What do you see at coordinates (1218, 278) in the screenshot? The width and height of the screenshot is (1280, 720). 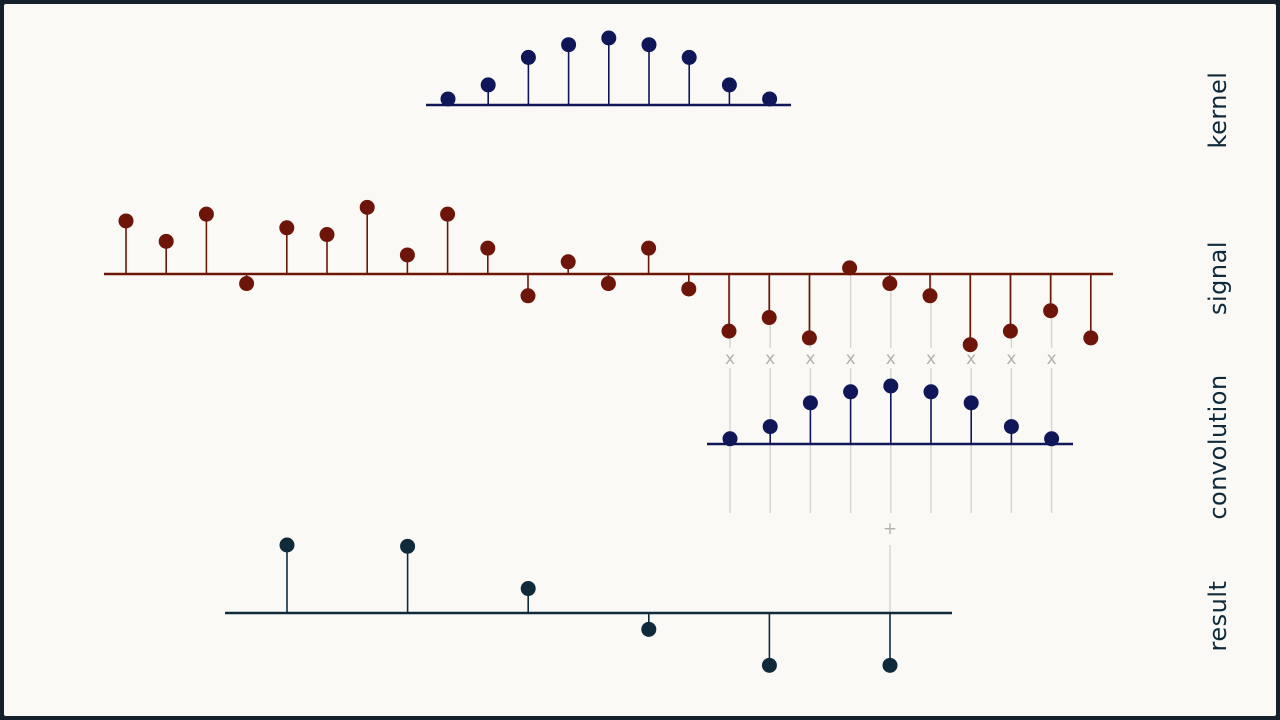 I see `signal-row-label: signal` at bounding box center [1218, 278].